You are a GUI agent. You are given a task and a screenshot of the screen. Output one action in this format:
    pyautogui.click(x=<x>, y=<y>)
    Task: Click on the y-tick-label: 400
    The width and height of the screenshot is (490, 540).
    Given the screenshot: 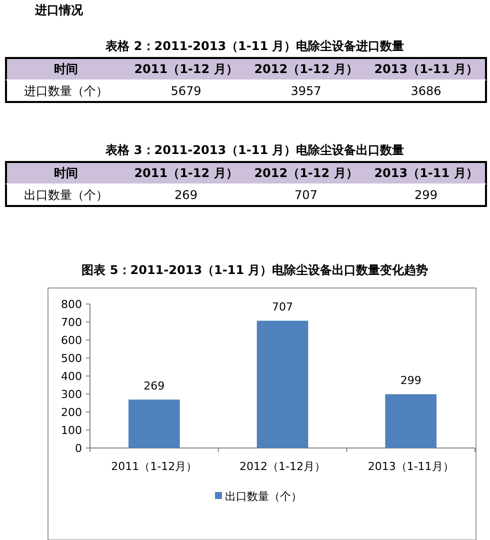 What is the action you would take?
    pyautogui.click(x=71, y=376)
    